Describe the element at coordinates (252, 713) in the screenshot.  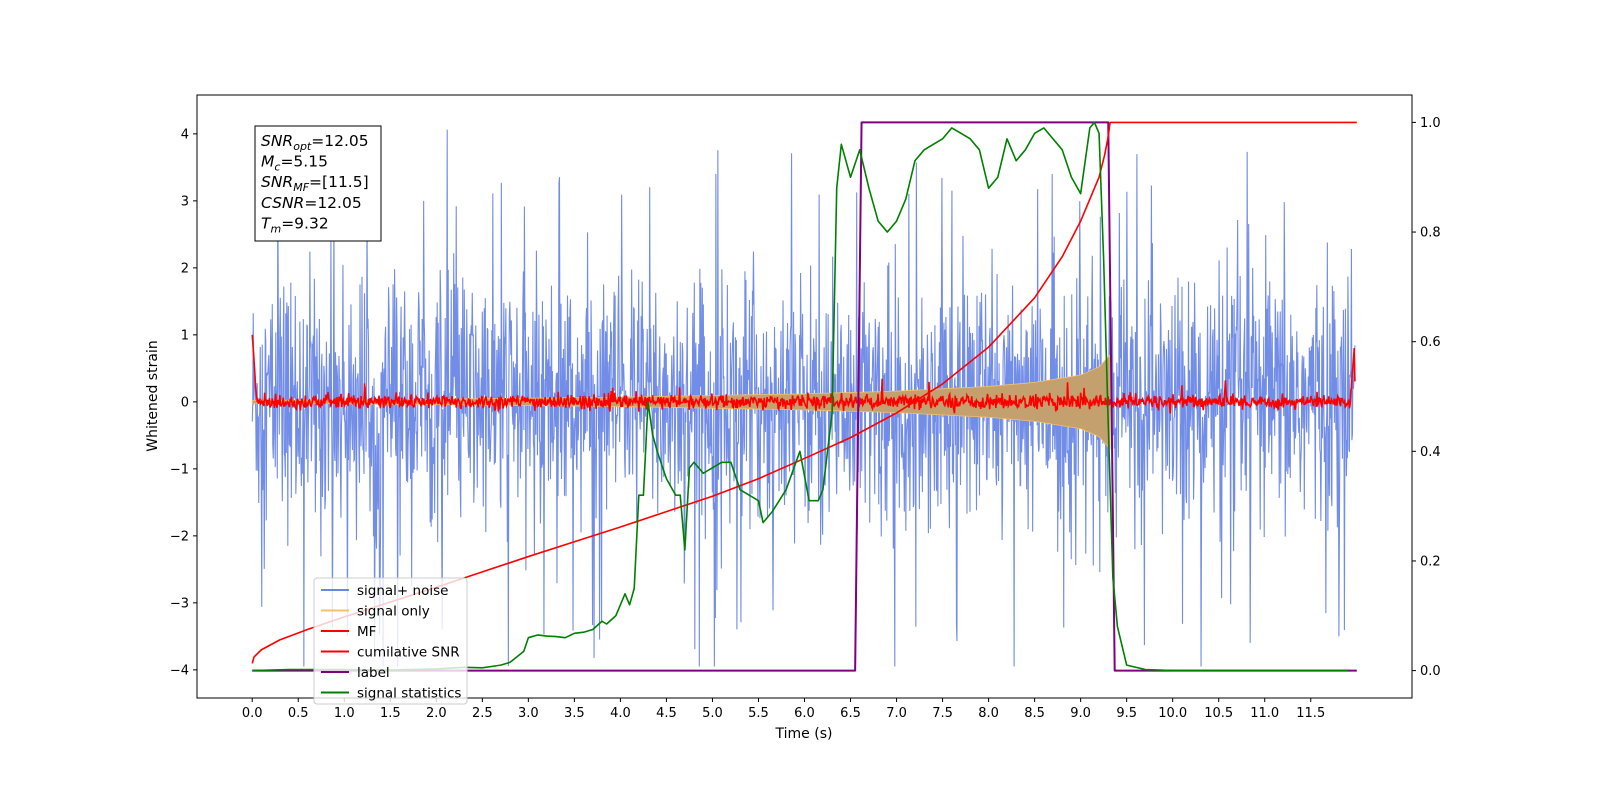
I see `x-tick-label: 0.0` at that location.